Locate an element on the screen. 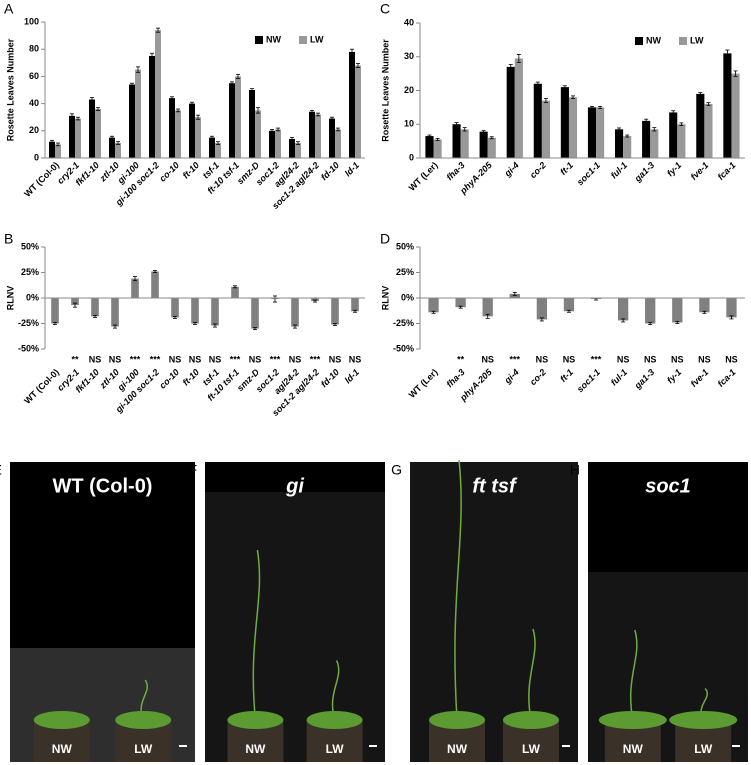 The height and width of the screenshot is (765, 751). y-tick-label: 50% is located at coordinates (30, 246).